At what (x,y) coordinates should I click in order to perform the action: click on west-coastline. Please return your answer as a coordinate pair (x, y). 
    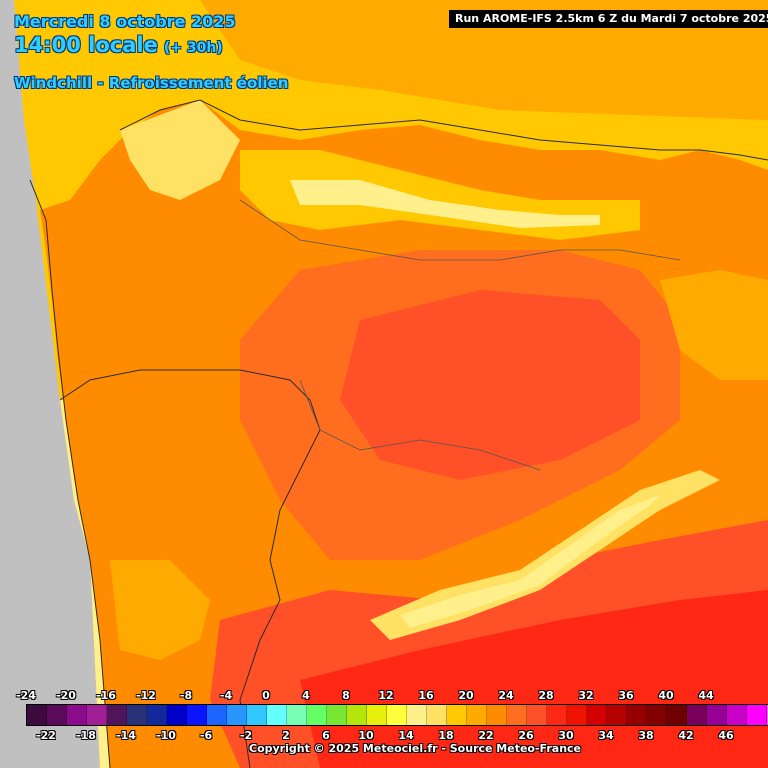
    Looking at the image, I should click on (70, 473).